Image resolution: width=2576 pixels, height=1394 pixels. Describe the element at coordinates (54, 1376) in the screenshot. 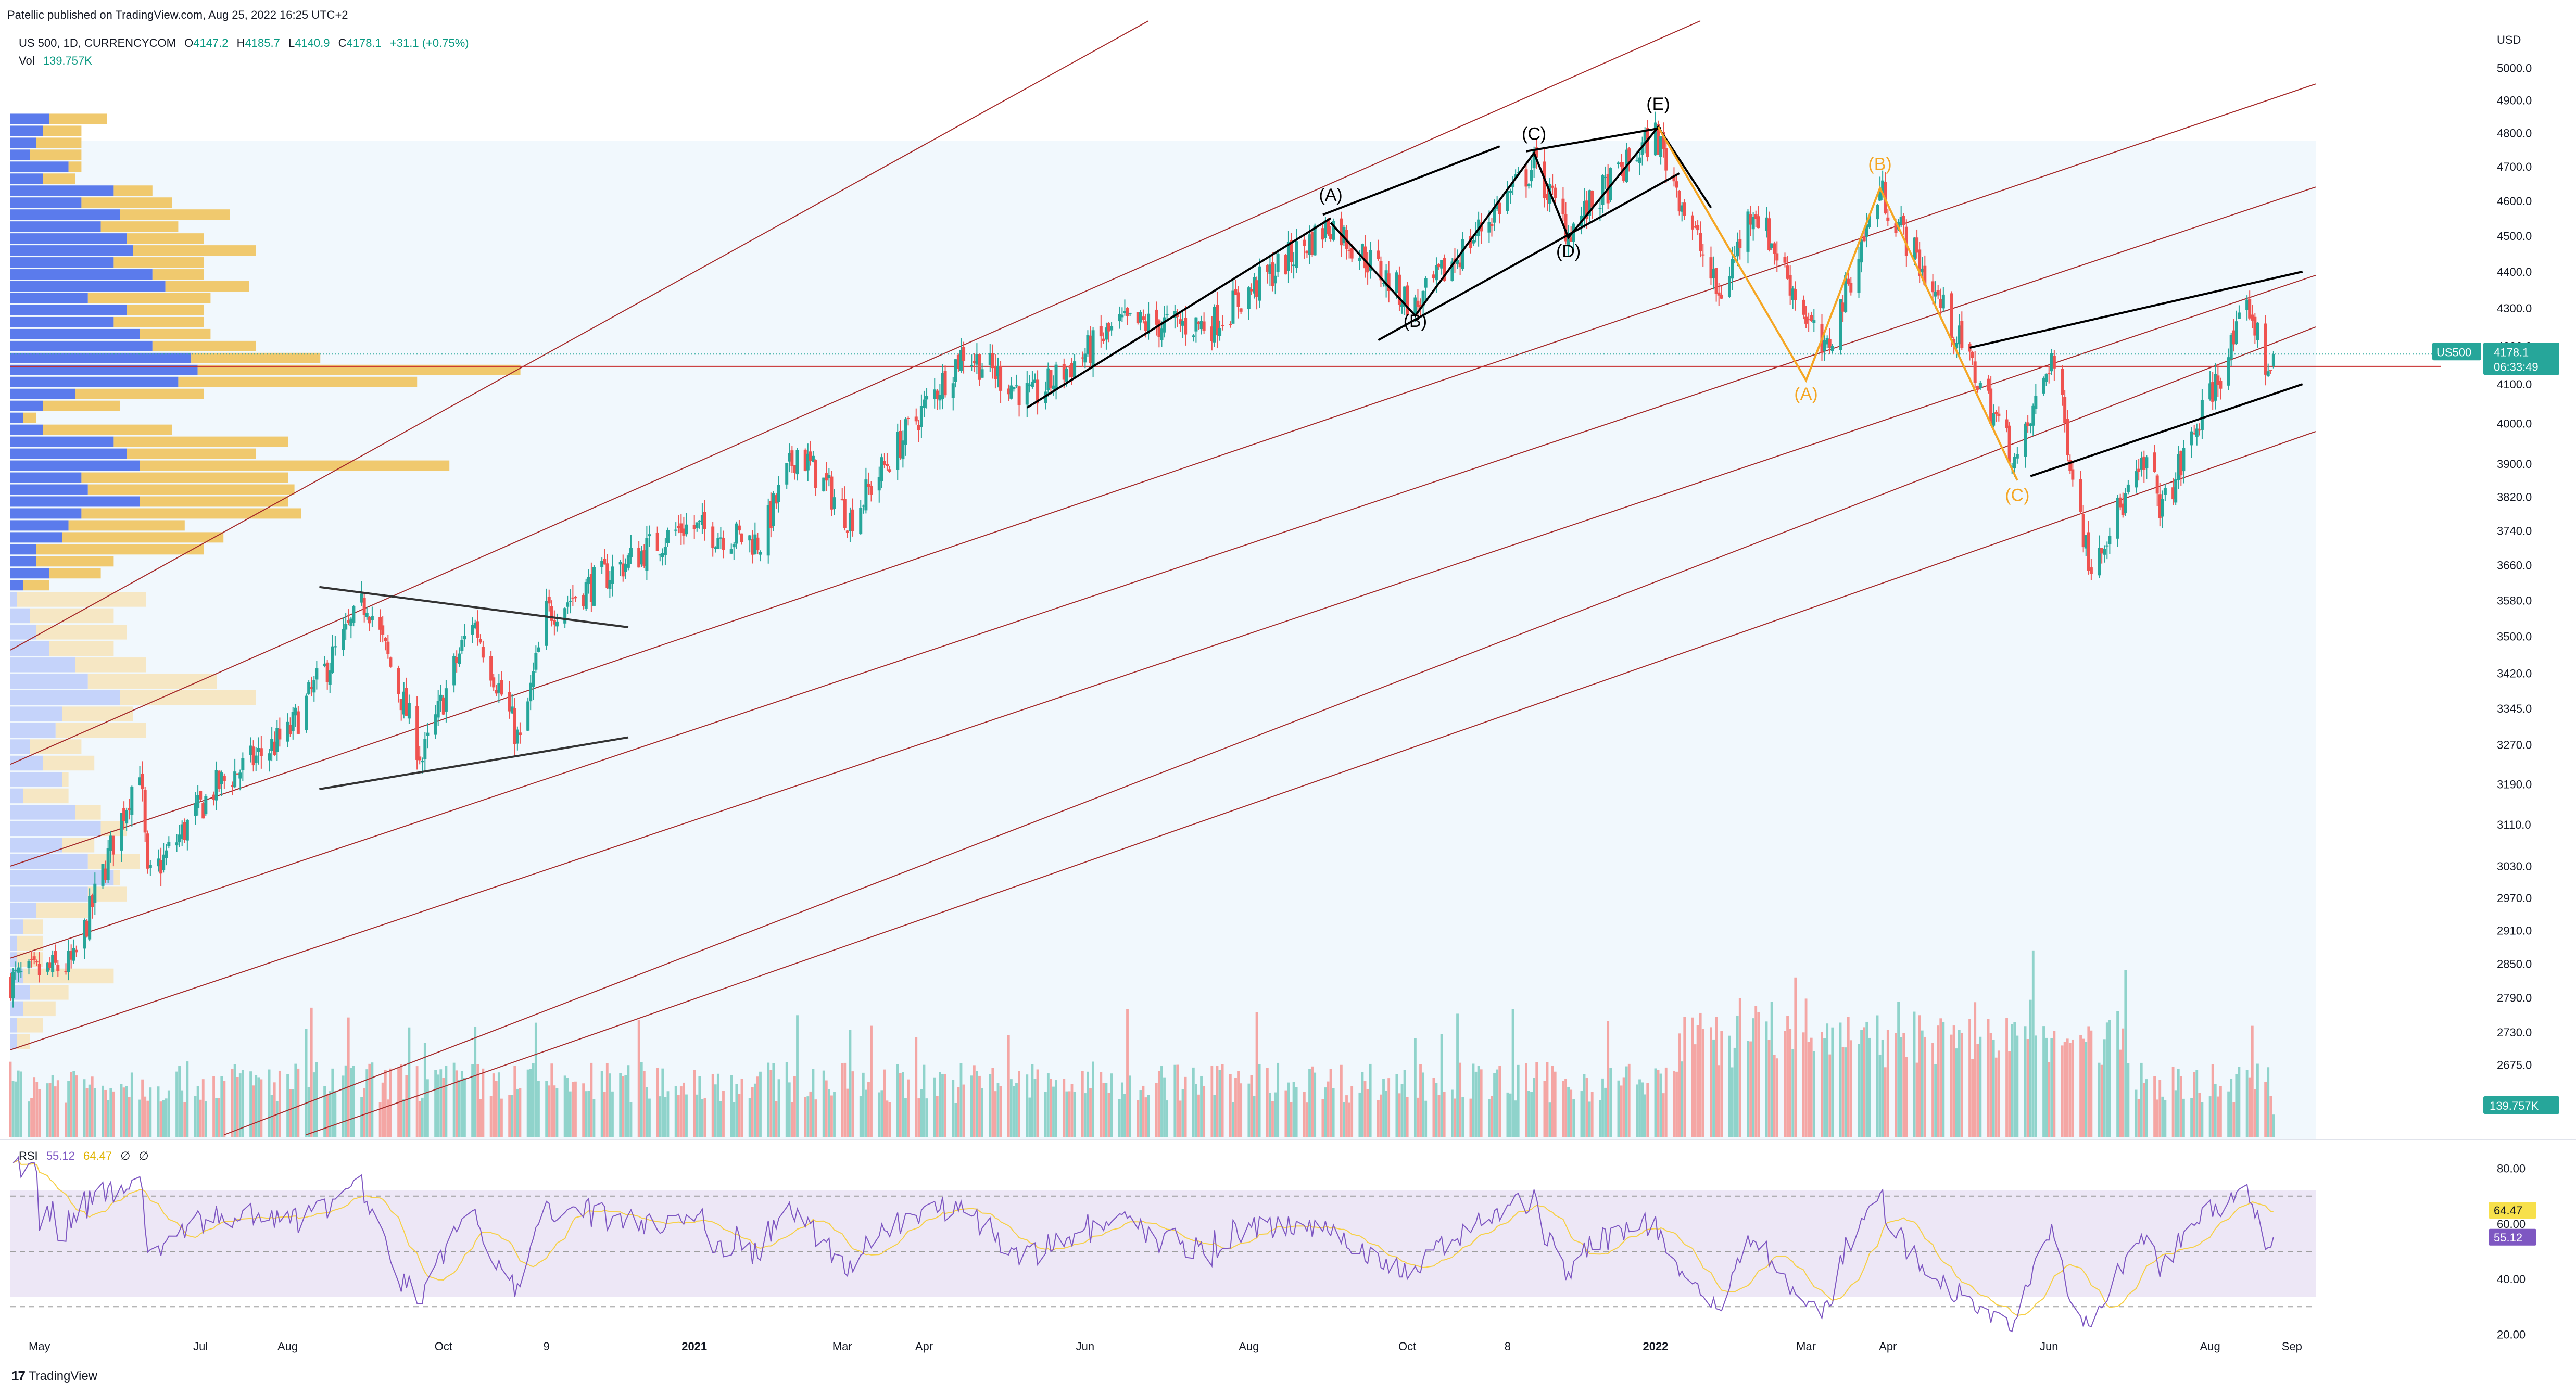

I see `tradingview-logo: 17 TradingView` at that location.